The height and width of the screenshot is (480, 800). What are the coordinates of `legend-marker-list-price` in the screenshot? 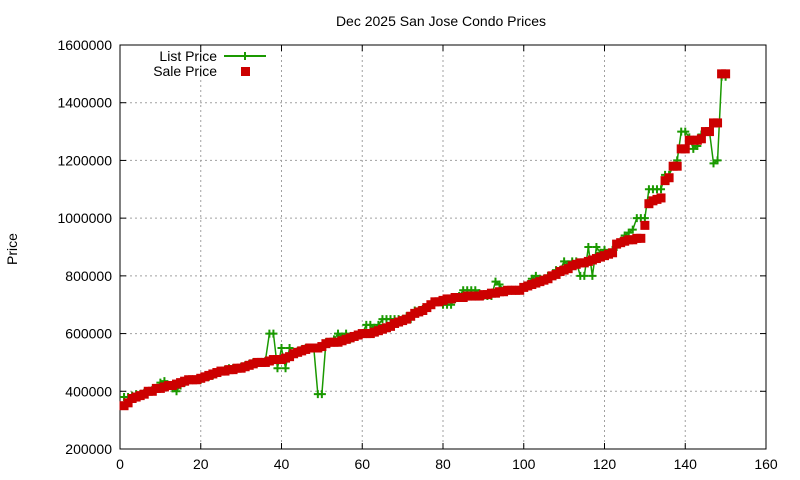 It's located at (245, 56).